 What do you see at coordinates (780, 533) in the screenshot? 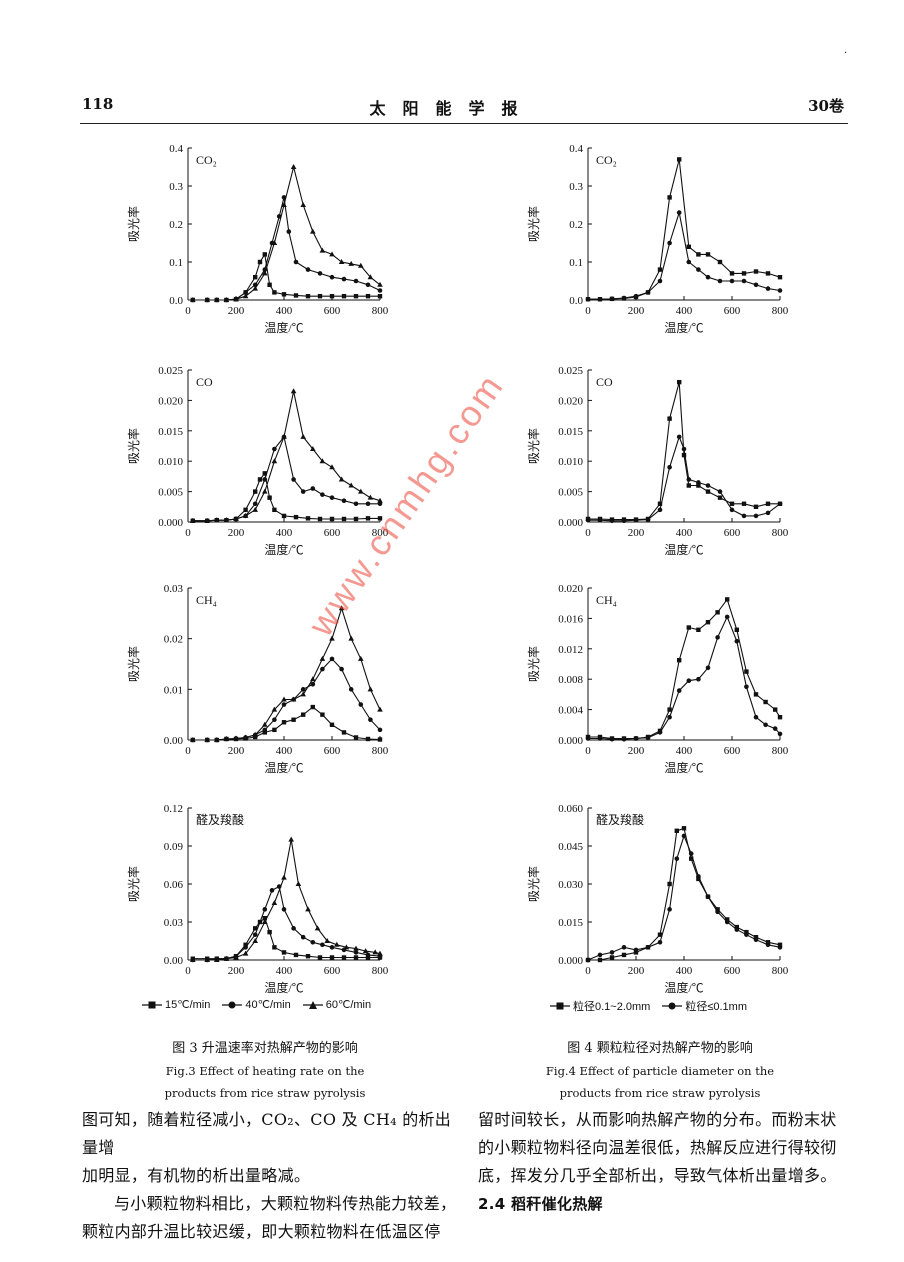
I see `x-tick-label: 800` at bounding box center [780, 533].